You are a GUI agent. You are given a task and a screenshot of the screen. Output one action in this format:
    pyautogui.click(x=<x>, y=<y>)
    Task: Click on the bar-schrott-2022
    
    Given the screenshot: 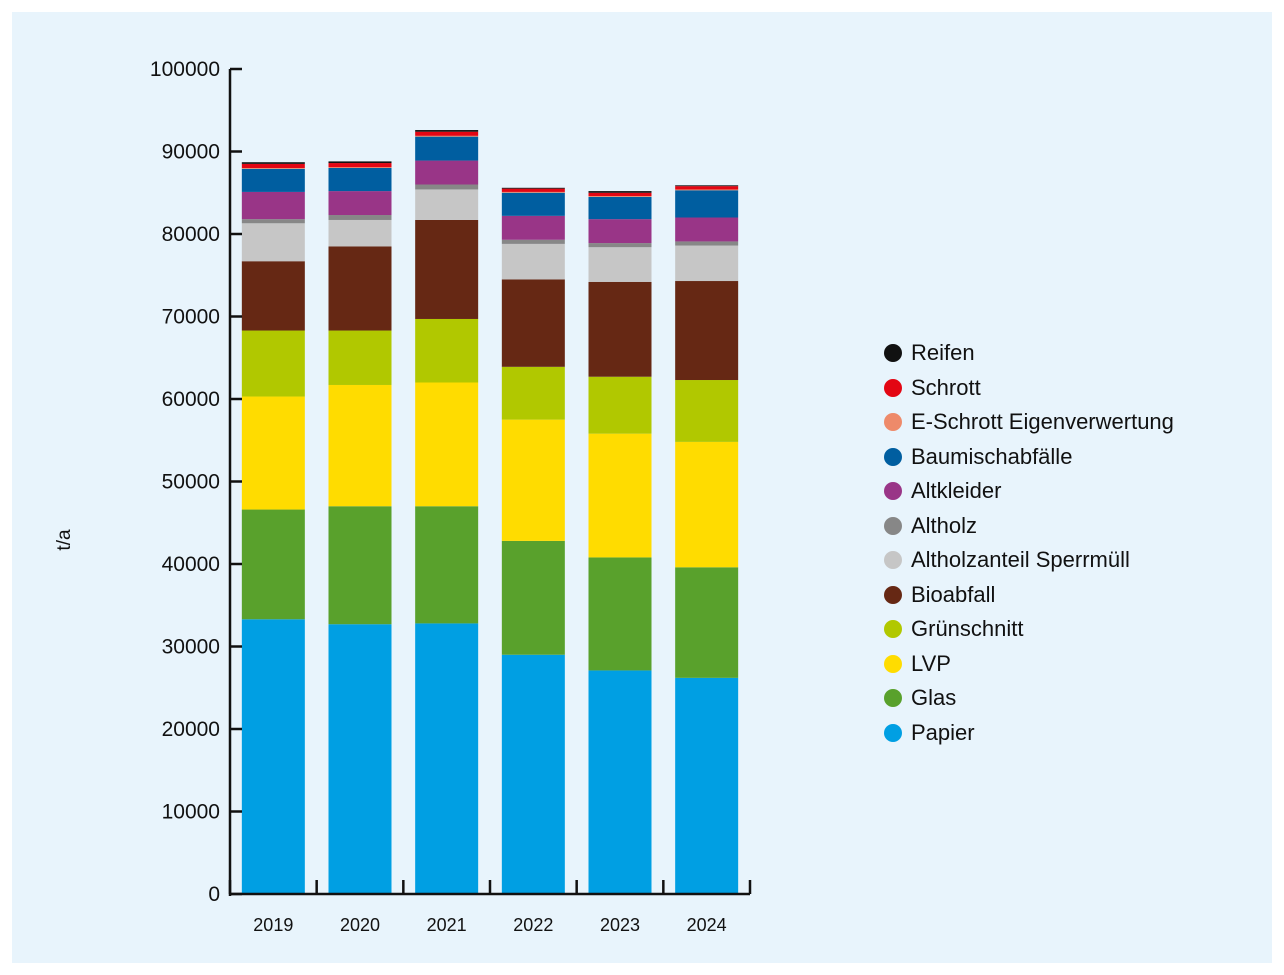 What is the action you would take?
    pyautogui.click(x=533, y=190)
    